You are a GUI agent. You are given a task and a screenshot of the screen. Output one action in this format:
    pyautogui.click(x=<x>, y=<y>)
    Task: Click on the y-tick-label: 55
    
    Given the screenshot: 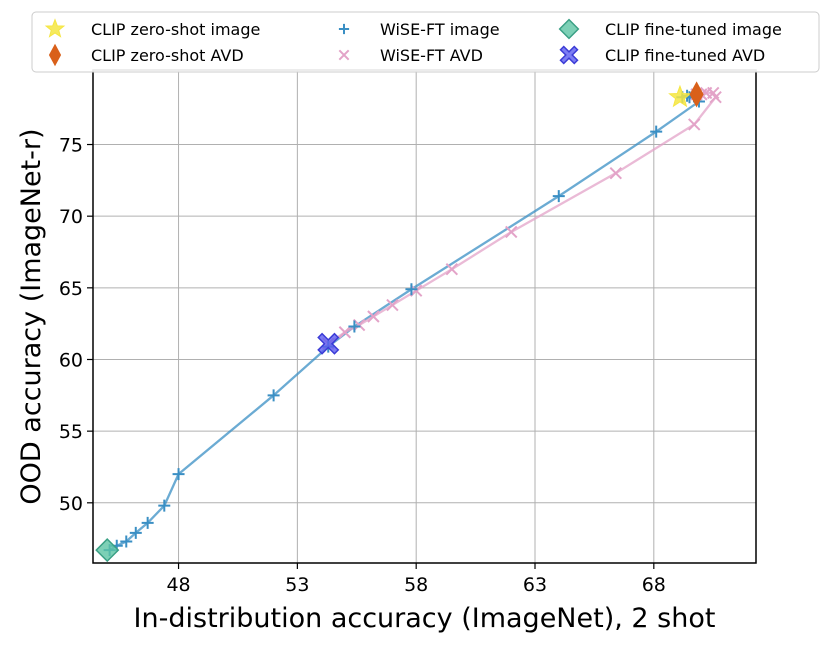 What is the action you would take?
    pyautogui.click(x=71, y=432)
    